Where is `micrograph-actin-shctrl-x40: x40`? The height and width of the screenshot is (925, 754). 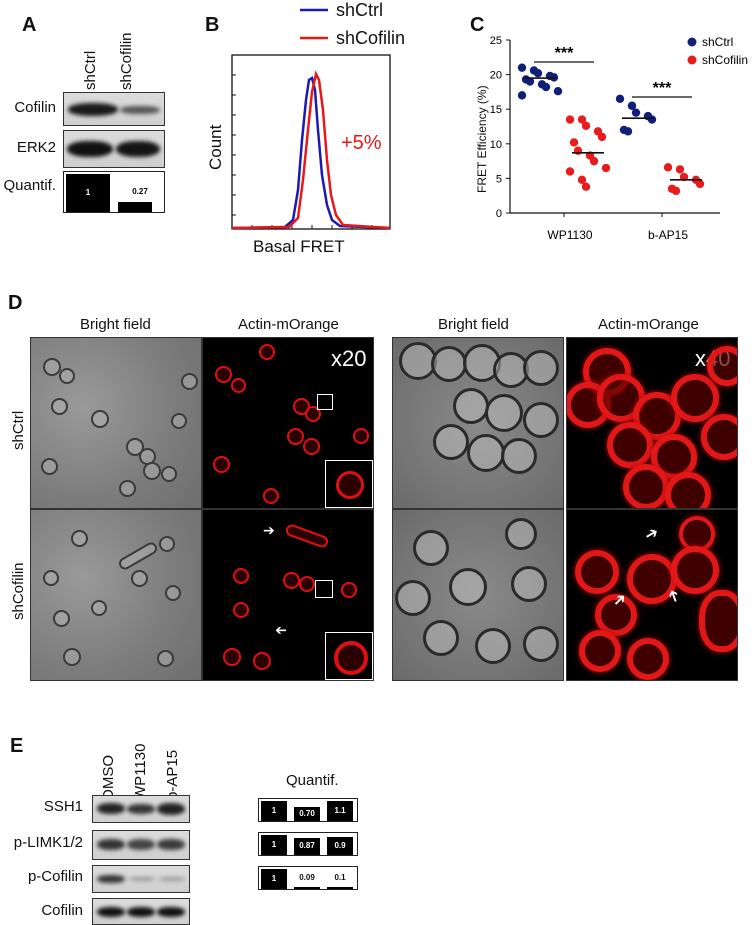 micrograph-actin-shctrl-x40: x40 is located at coordinates (652, 423).